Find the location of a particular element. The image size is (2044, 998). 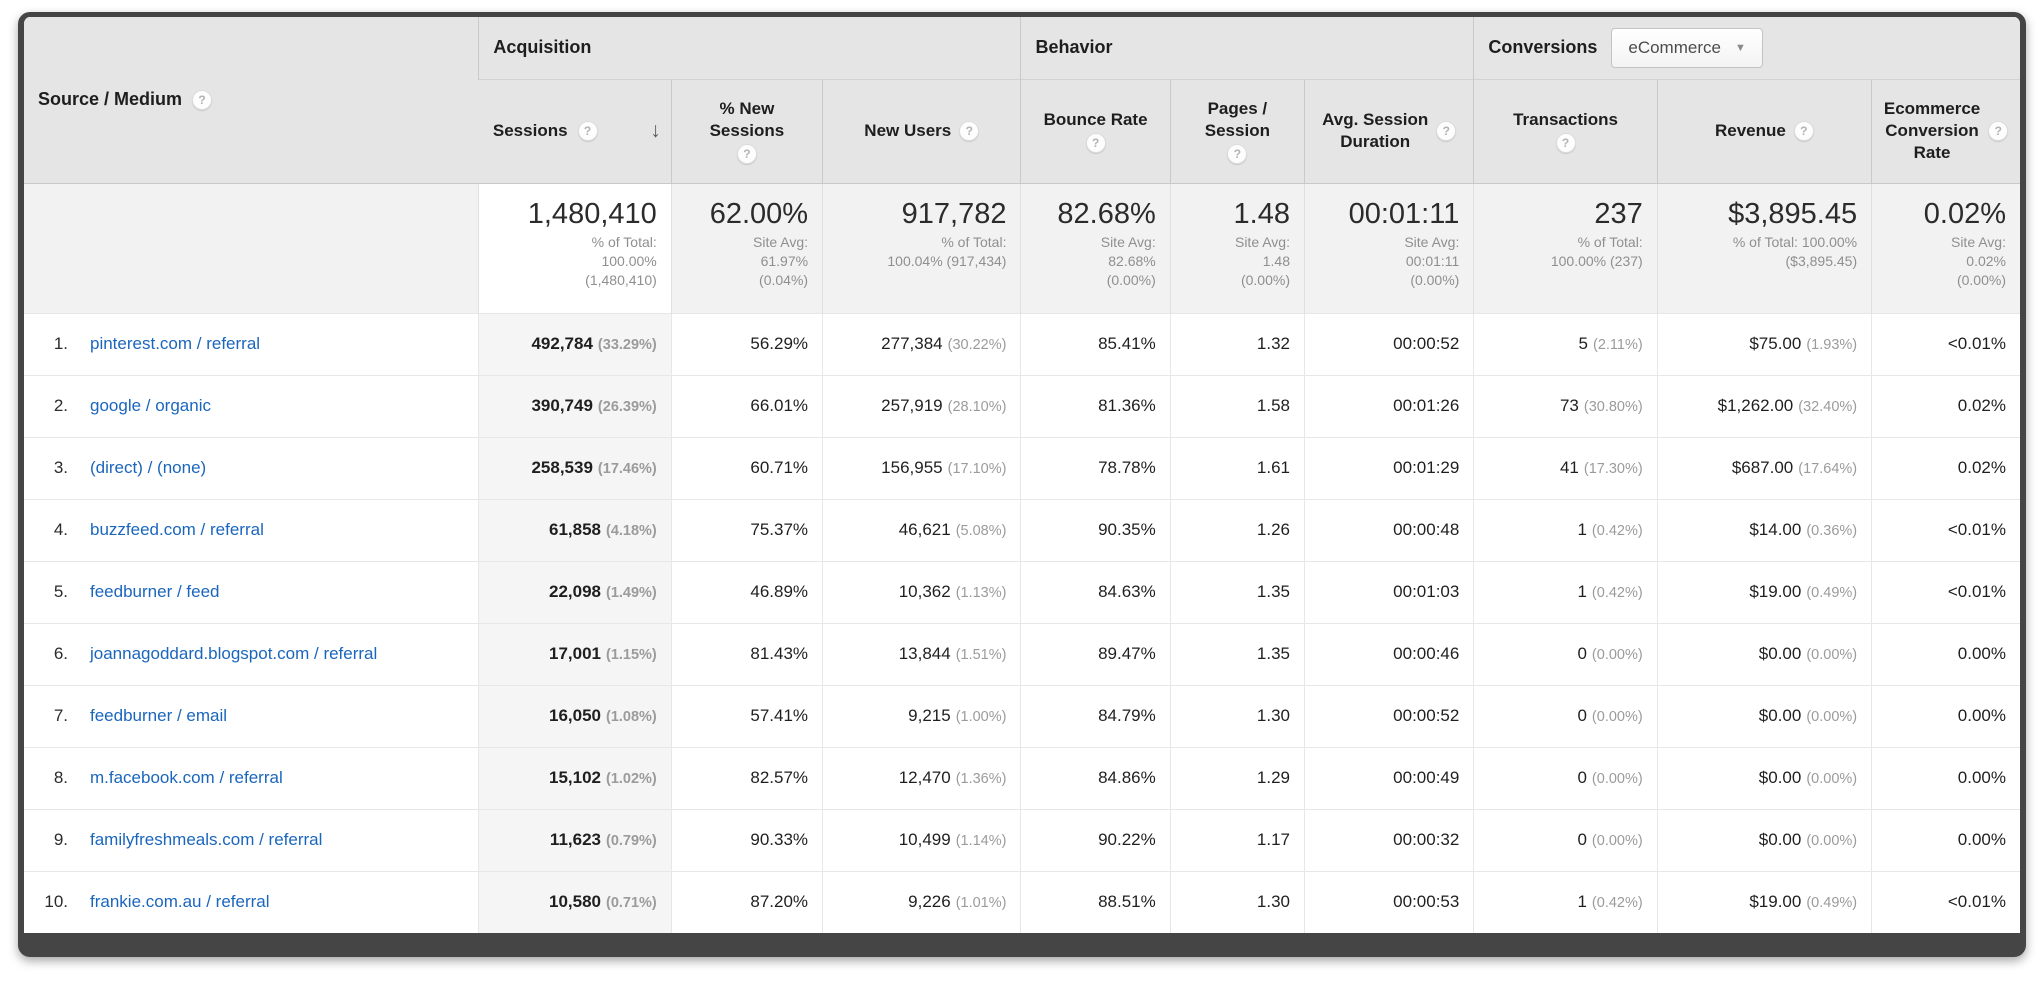

new-users-value: 10,499 is located at coordinates (924, 839).